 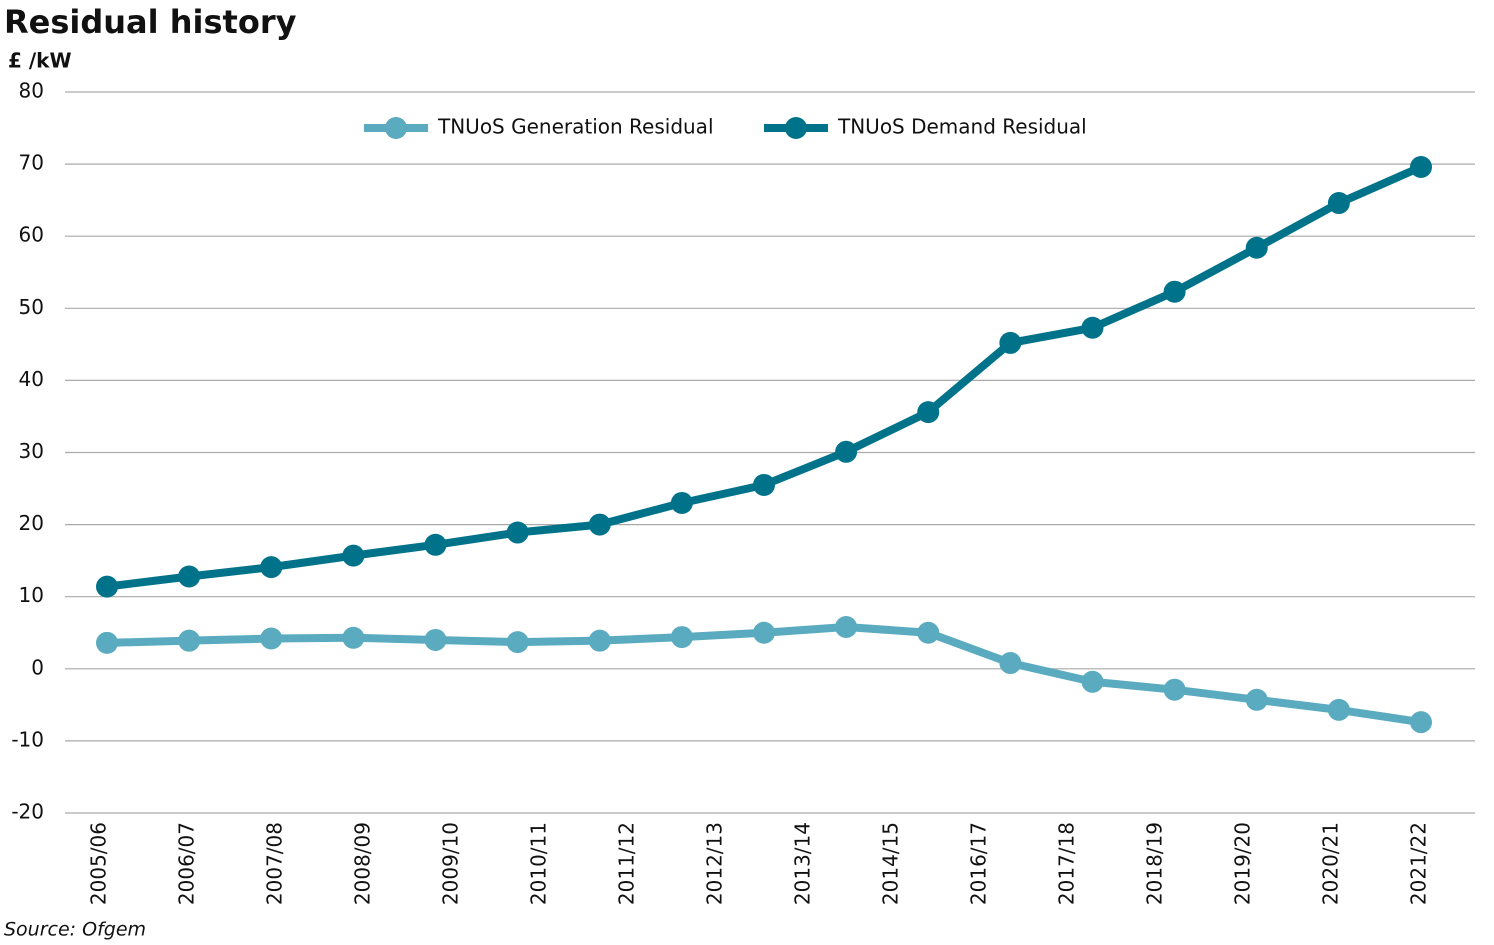 What do you see at coordinates (31, 91) in the screenshot?
I see `y-tick-label: 80` at bounding box center [31, 91].